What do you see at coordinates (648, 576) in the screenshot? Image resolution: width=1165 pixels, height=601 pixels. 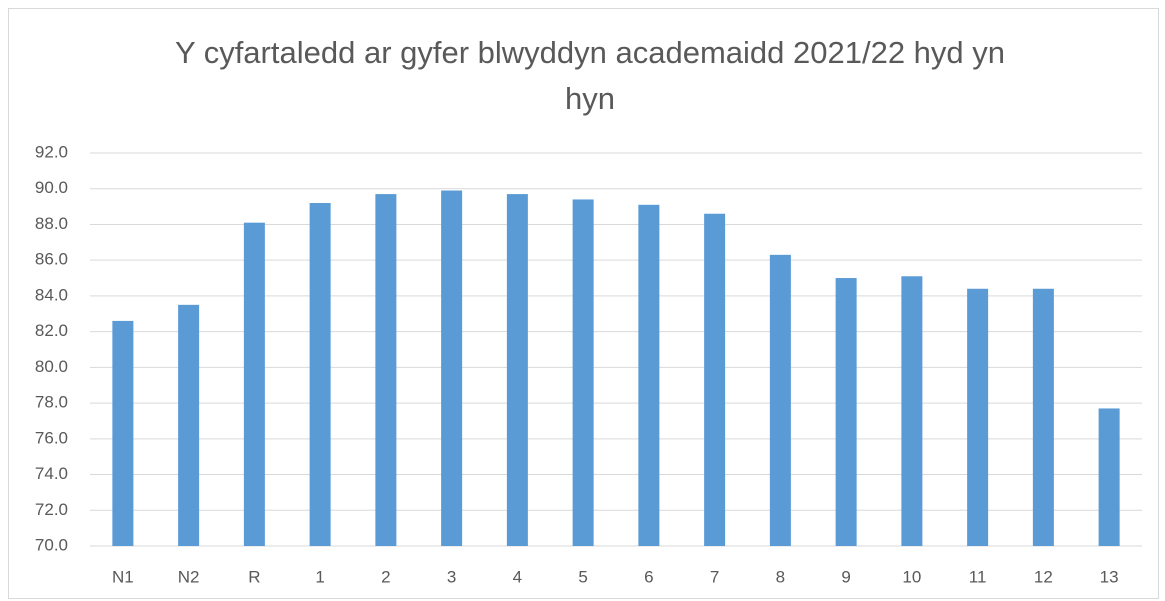 I see `x-tick-label: 6` at bounding box center [648, 576].